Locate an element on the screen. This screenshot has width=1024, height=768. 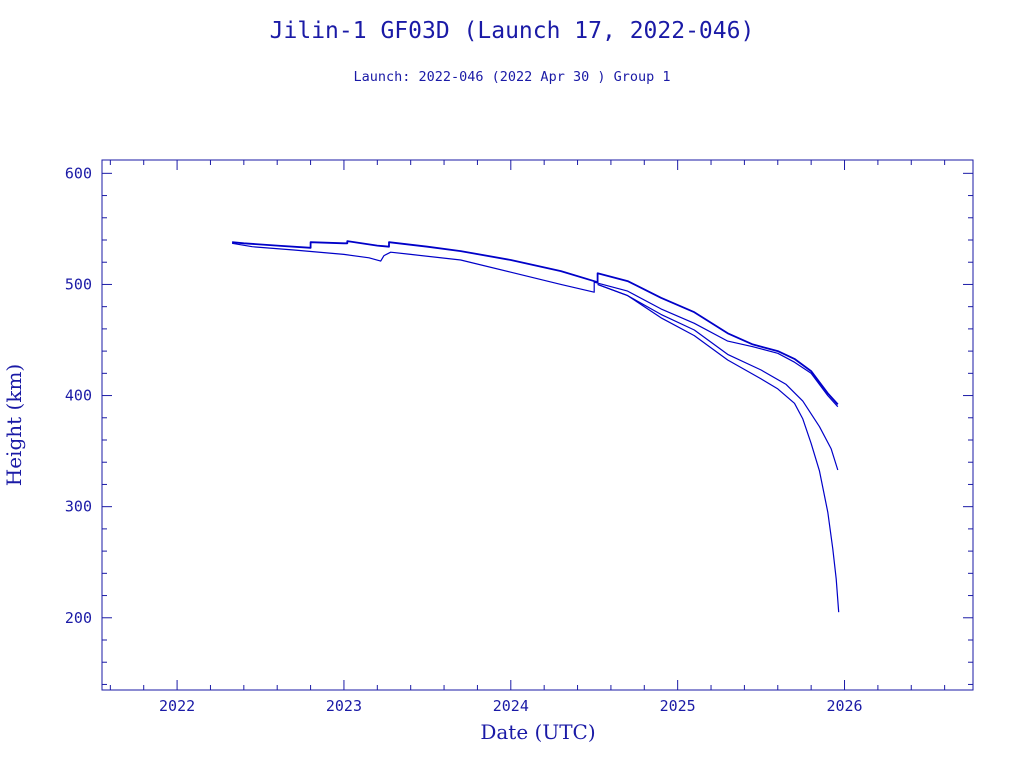
x-tick-label: 2022 is located at coordinates (177, 706).